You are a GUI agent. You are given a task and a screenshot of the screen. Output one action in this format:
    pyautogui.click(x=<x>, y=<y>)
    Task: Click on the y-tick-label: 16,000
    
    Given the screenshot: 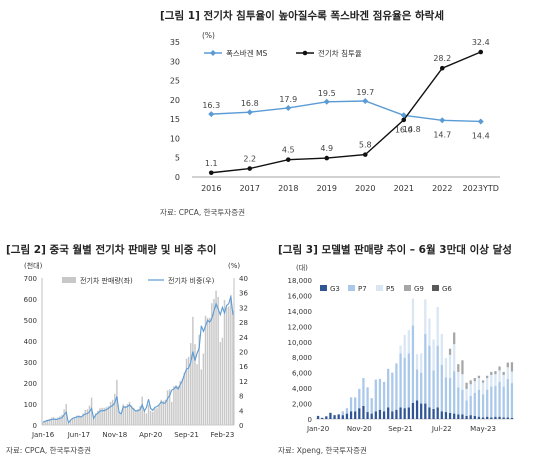 What is the action you would take?
    pyautogui.click(x=300, y=296)
    